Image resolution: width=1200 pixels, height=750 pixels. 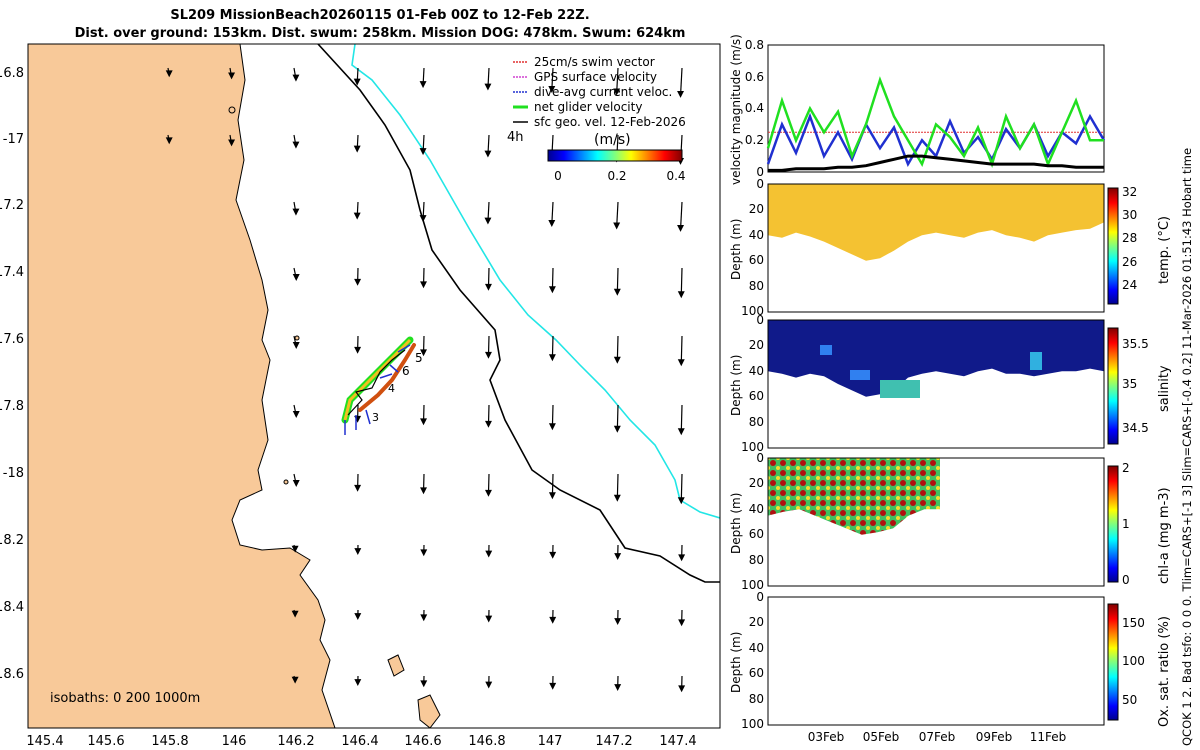 I want to click on track-label-5: 5, so click(x=419, y=358).